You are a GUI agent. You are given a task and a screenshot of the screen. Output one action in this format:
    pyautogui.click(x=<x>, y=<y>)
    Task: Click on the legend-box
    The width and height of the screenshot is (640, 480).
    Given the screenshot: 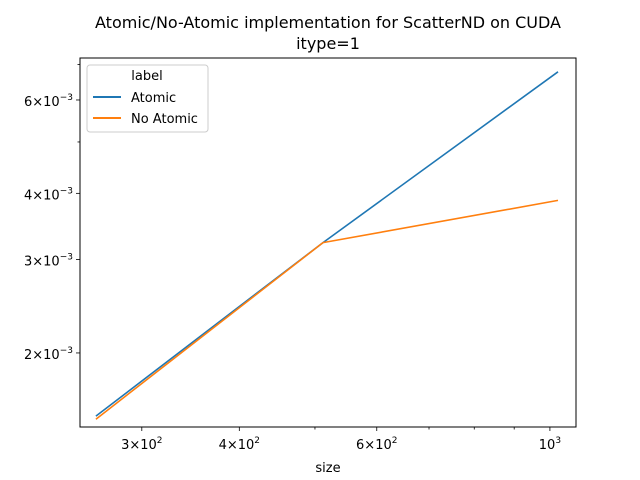 What is the action you would take?
    pyautogui.click(x=147, y=98)
    